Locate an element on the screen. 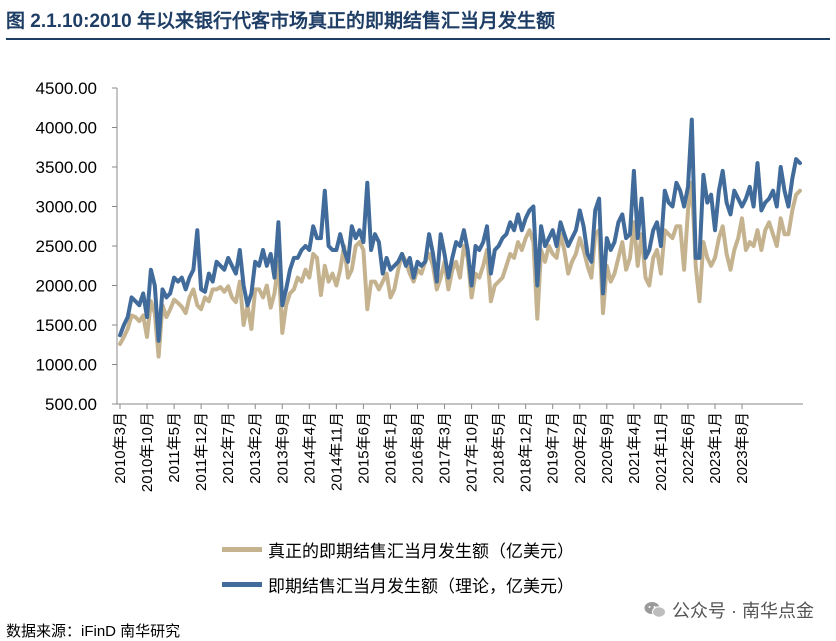 This screenshot has width=836, height=641. x-tick-label: 2017年3月 is located at coordinates (445, 448).